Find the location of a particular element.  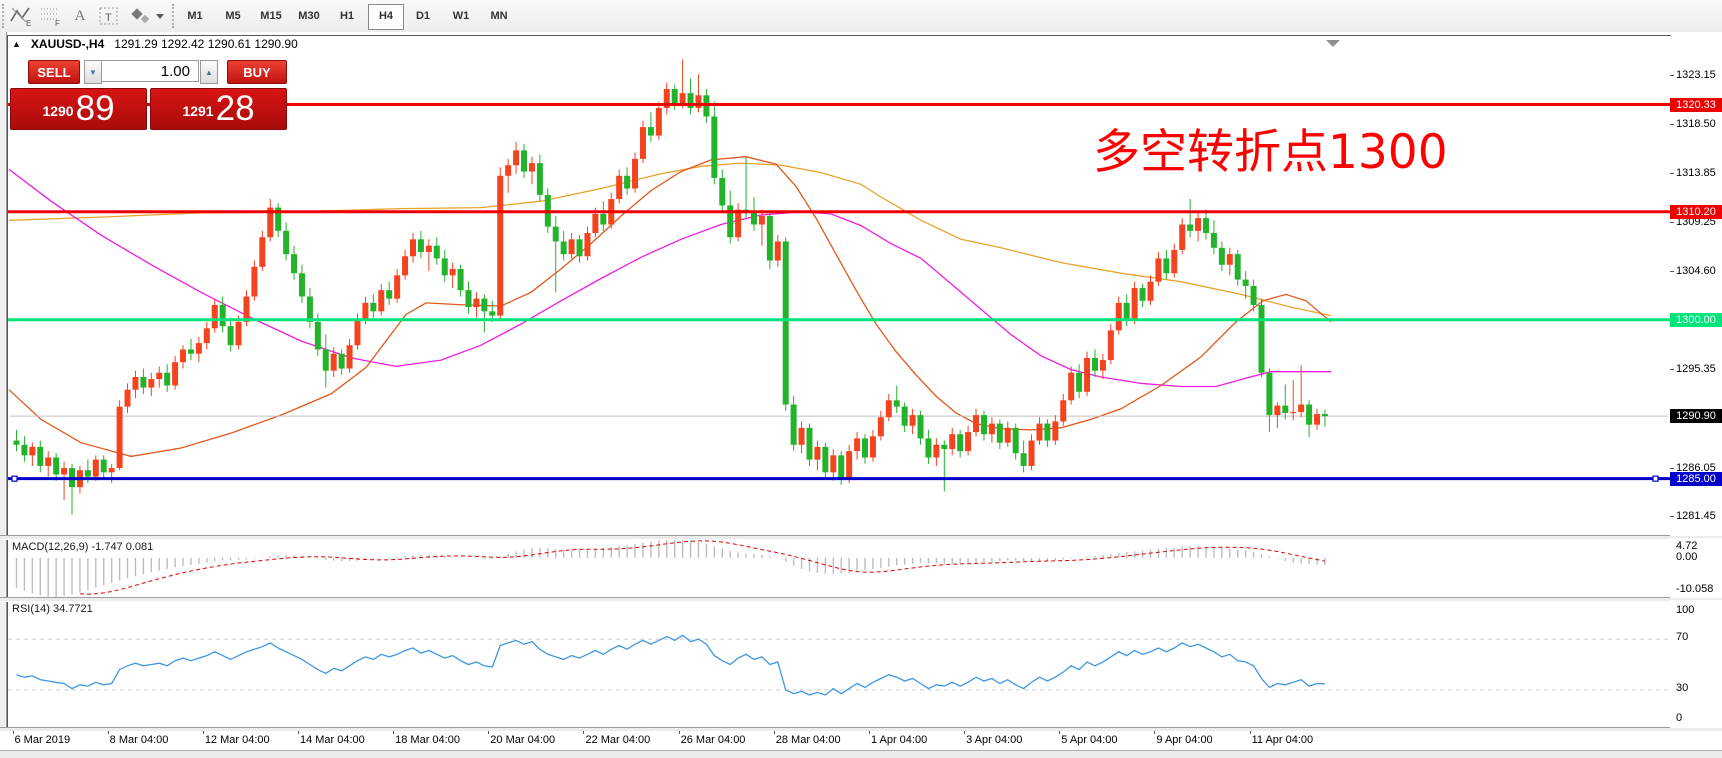

text-label-icon: A is located at coordinates (80, 15).